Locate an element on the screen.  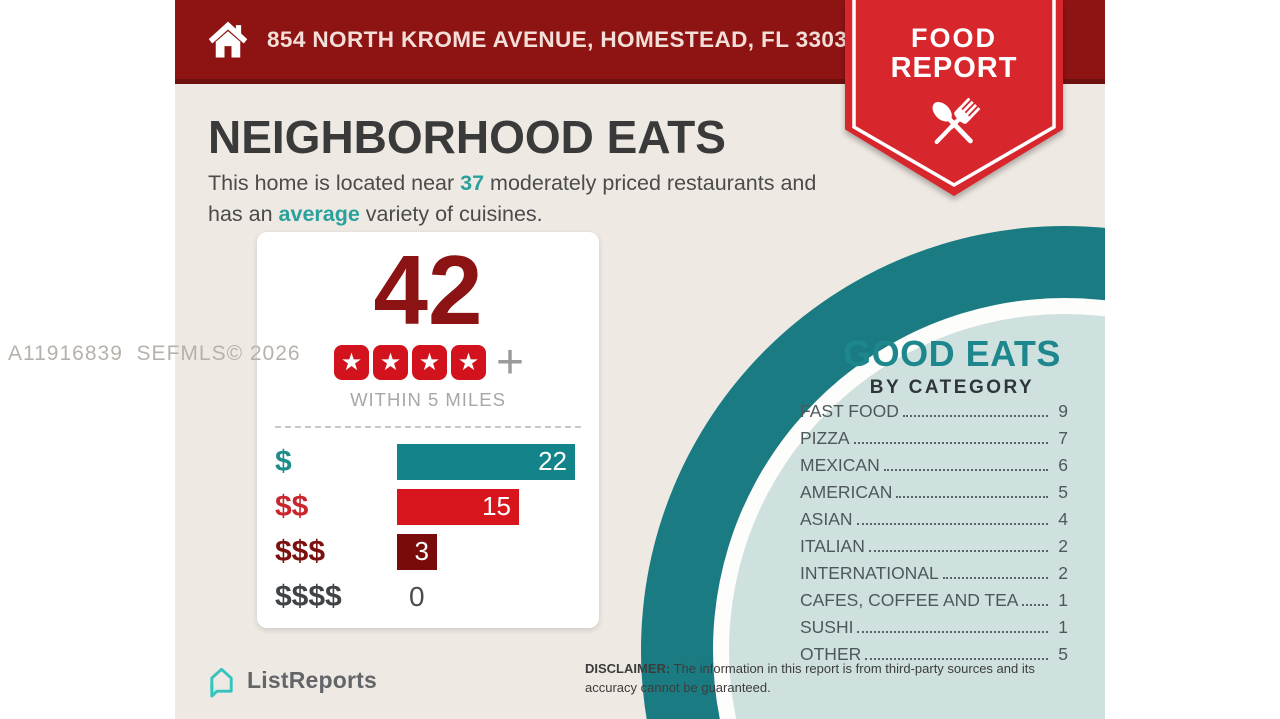
category-row: MEXICAN 6 is located at coordinates (934, 465).